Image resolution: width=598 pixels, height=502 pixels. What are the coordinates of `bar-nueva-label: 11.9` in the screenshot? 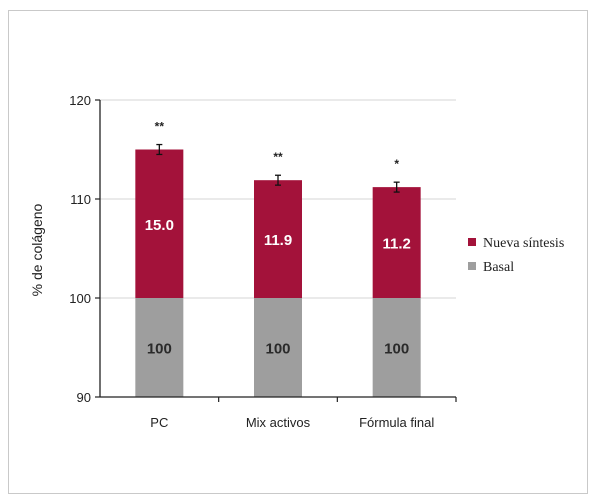 It's located at (278, 240).